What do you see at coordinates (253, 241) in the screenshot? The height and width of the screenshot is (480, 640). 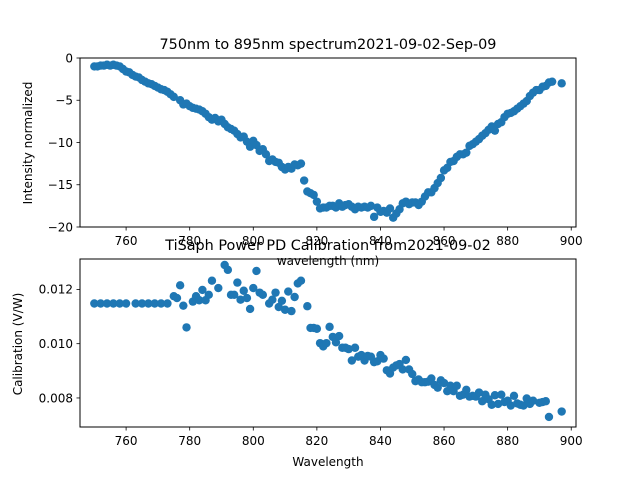 I see `spectrum-x-tick-label: 800` at bounding box center [253, 241].